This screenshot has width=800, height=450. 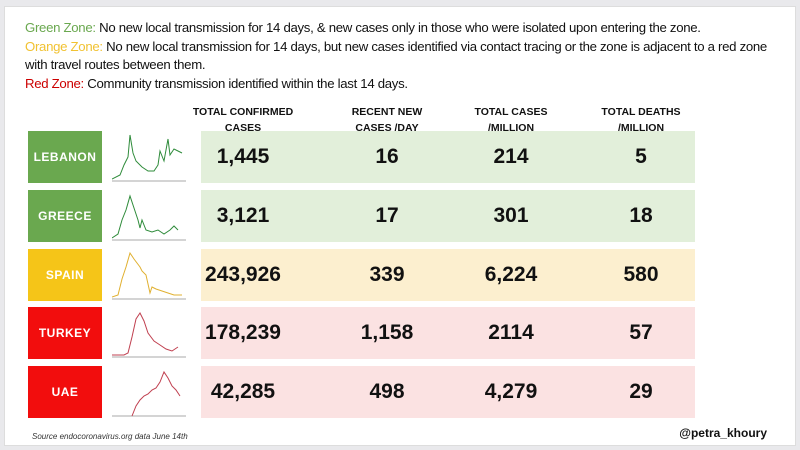 What do you see at coordinates (243, 215) in the screenshot?
I see `table-cell: 3,121` at bounding box center [243, 215].